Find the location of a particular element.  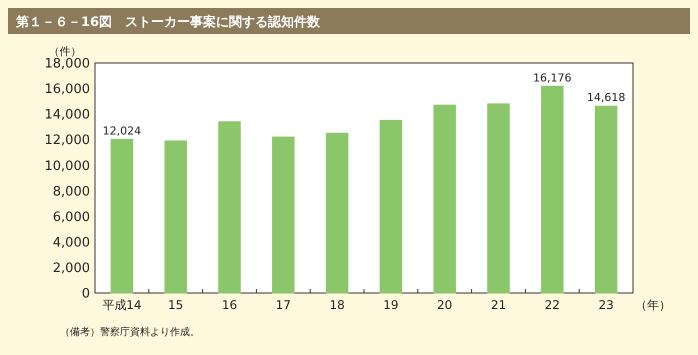

x-axis-title: （年） is located at coordinates (653, 305).